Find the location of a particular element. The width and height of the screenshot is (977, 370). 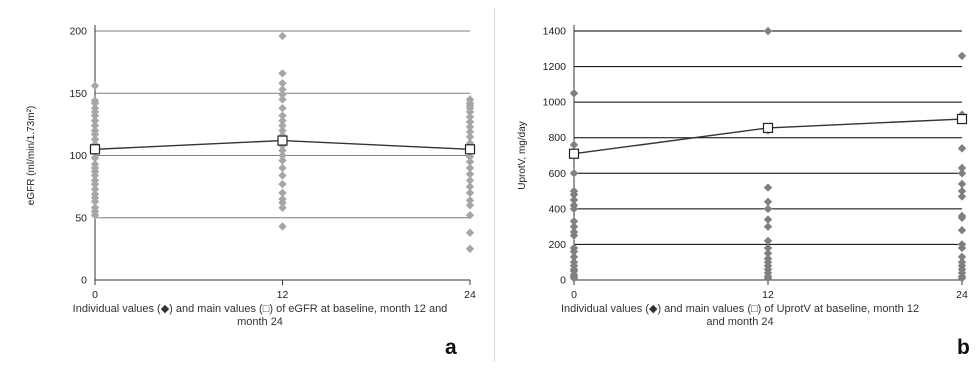

y-tick-label: 100 is located at coordinates (78, 156).